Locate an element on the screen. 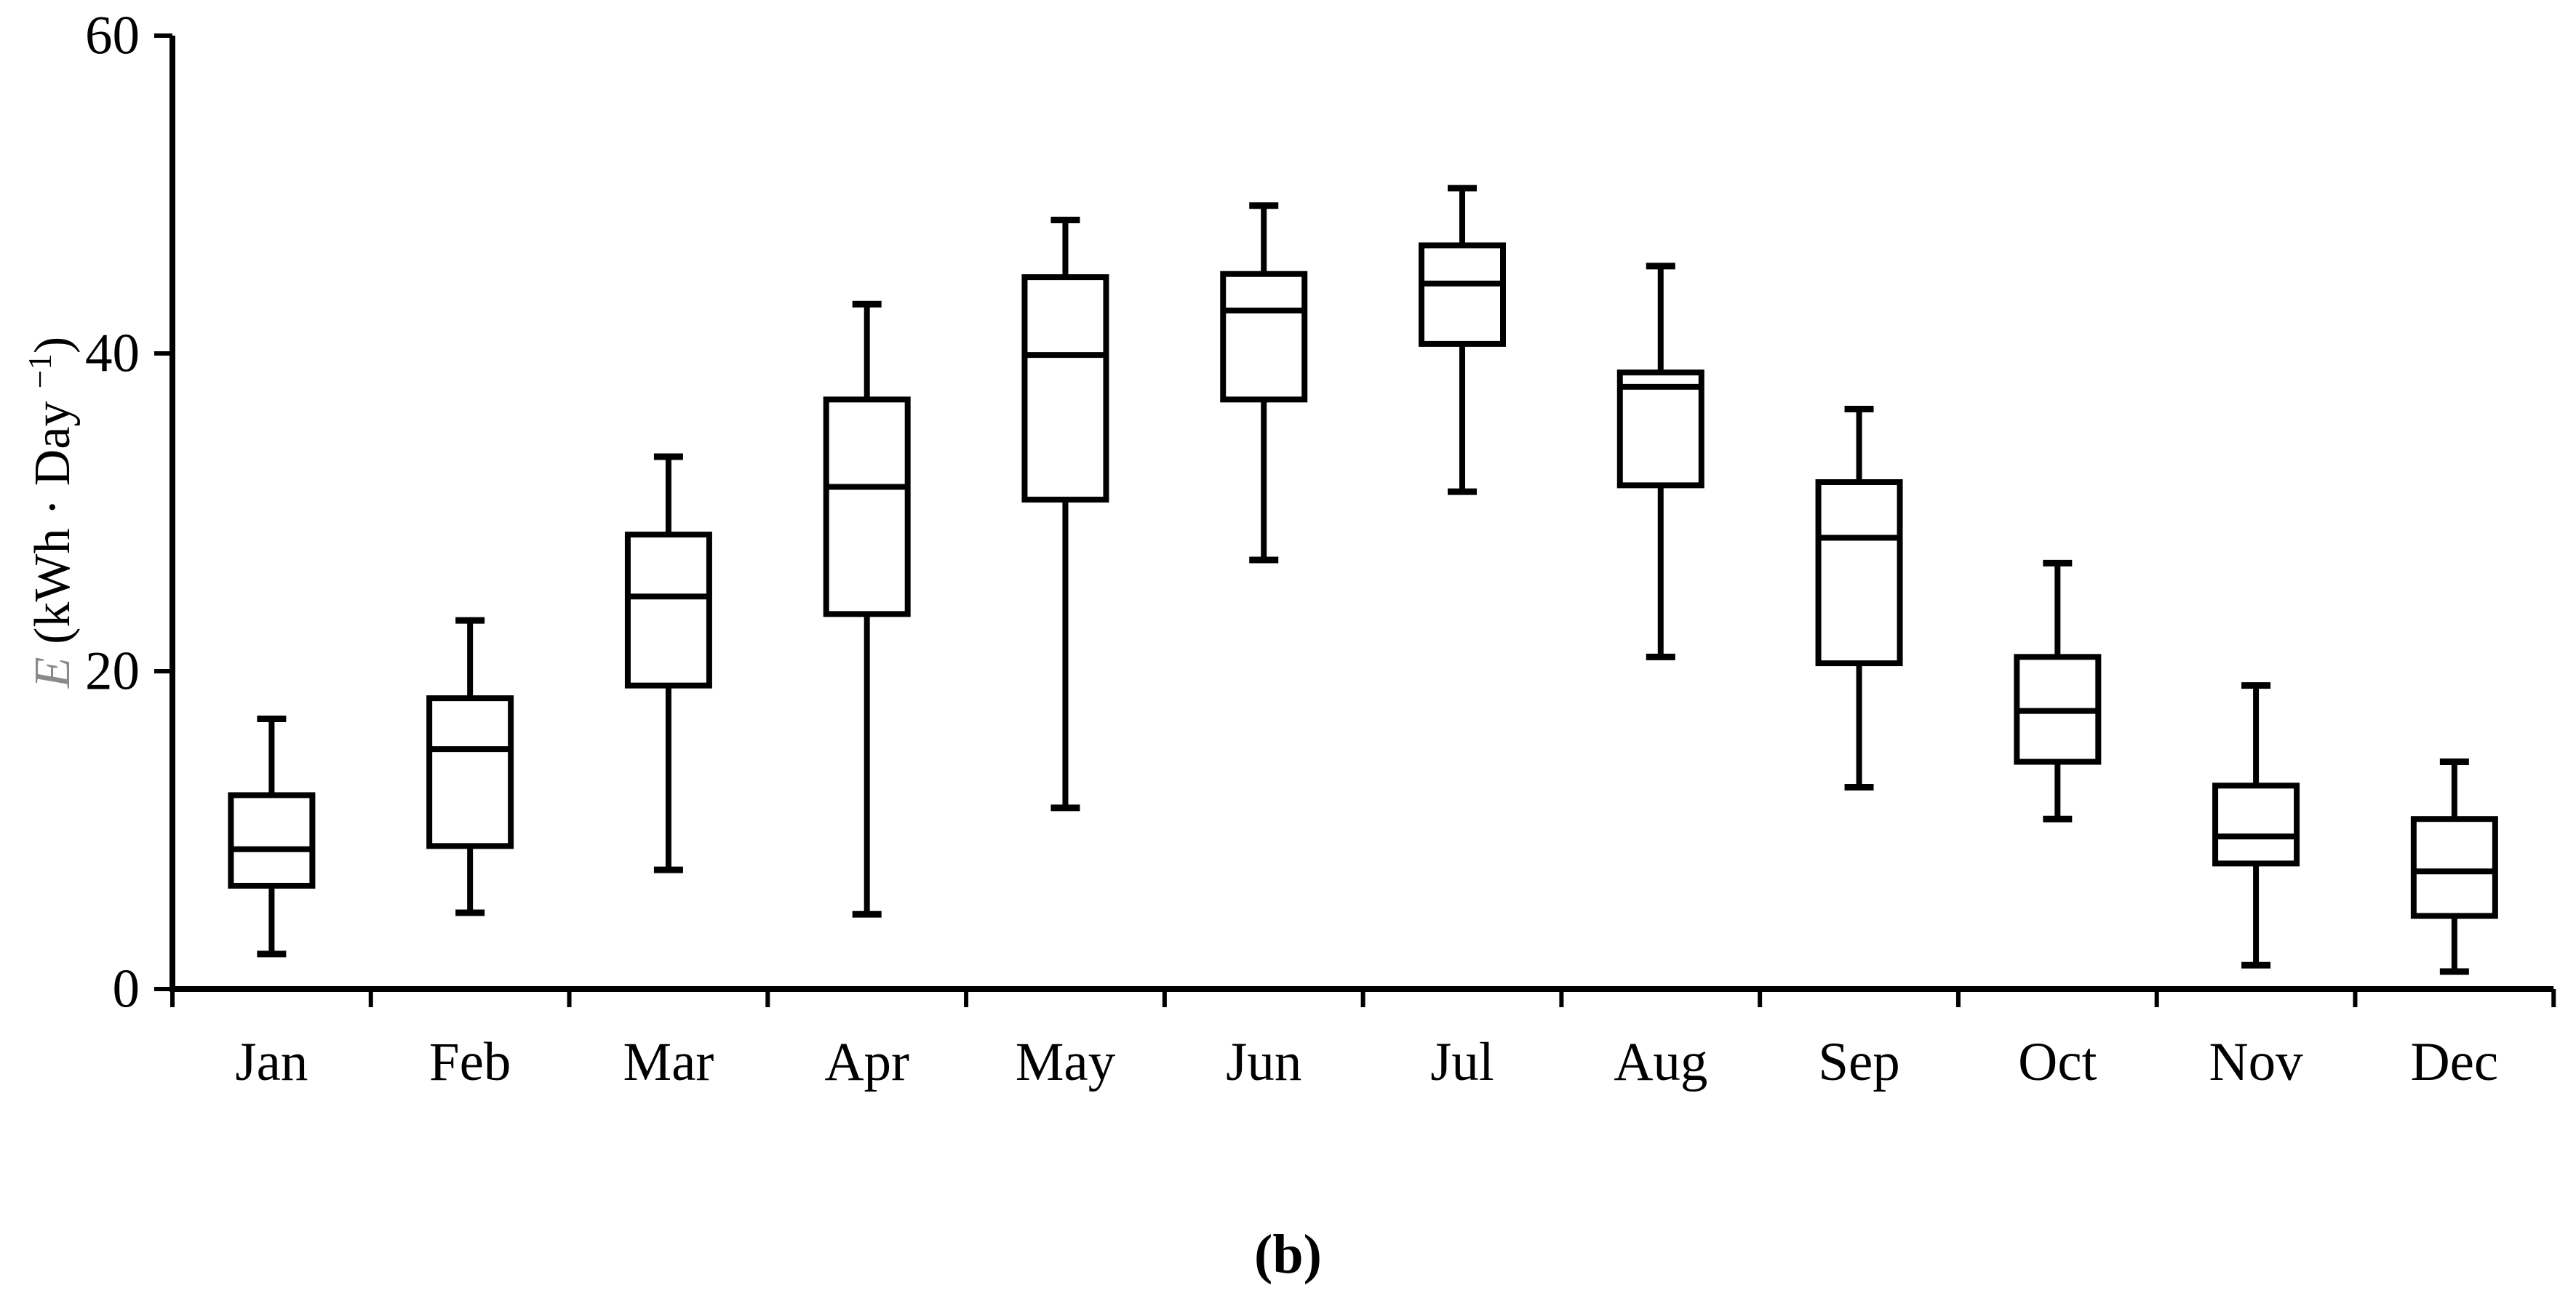 Image resolution: width=2576 pixels, height=1301 pixels. y-axis-label-unit-open: (kWh is located at coordinates (53, 586).